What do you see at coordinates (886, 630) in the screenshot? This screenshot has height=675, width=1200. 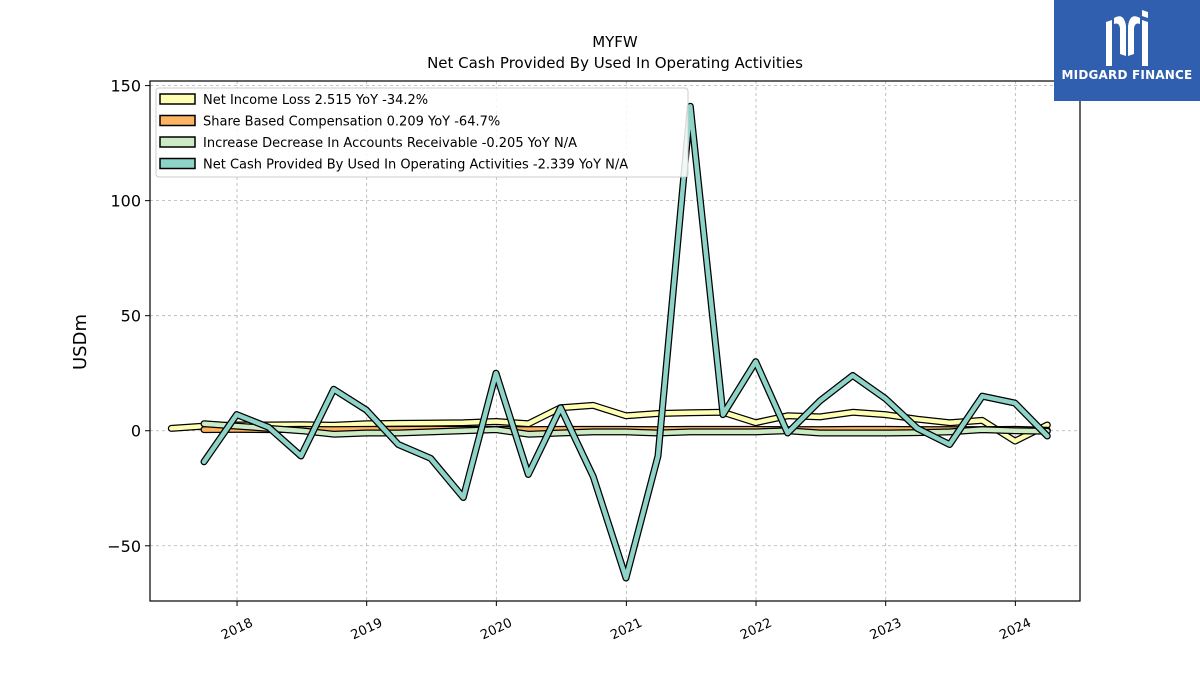 I see `x-tick-label: 2023` at bounding box center [886, 630].